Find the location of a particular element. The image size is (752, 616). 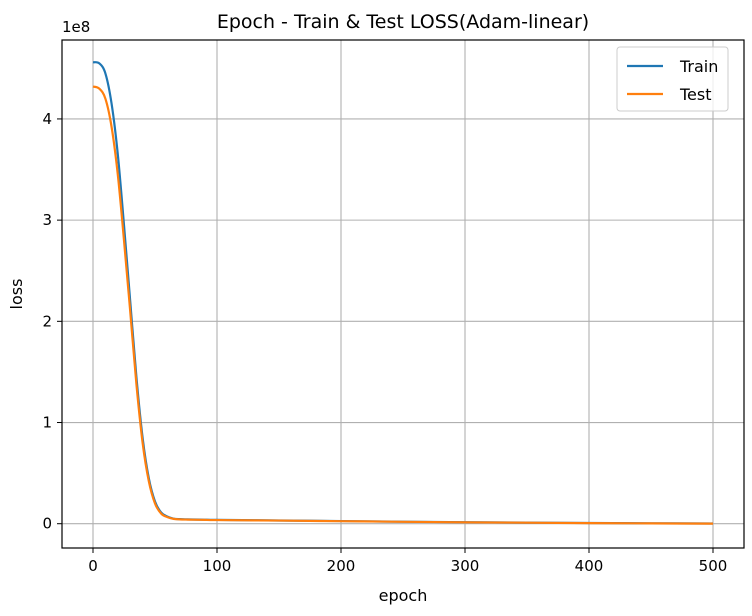

x-tick-label: 500 is located at coordinates (713, 566).